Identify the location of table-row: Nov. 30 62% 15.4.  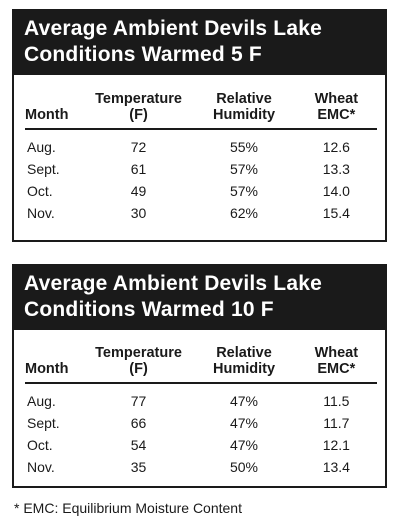
(201, 213).